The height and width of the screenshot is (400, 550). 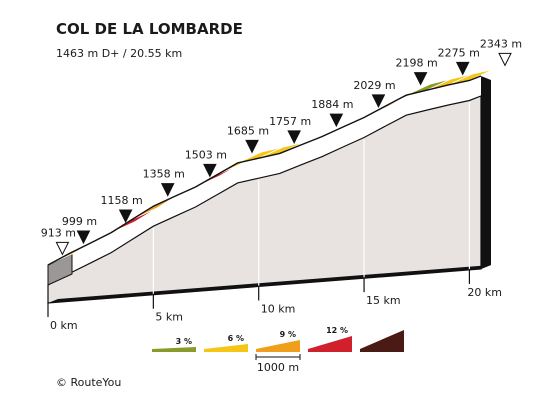 What do you see at coordinates (169, 317) in the screenshot?
I see `km-tick-label: 5 km` at bounding box center [169, 317].